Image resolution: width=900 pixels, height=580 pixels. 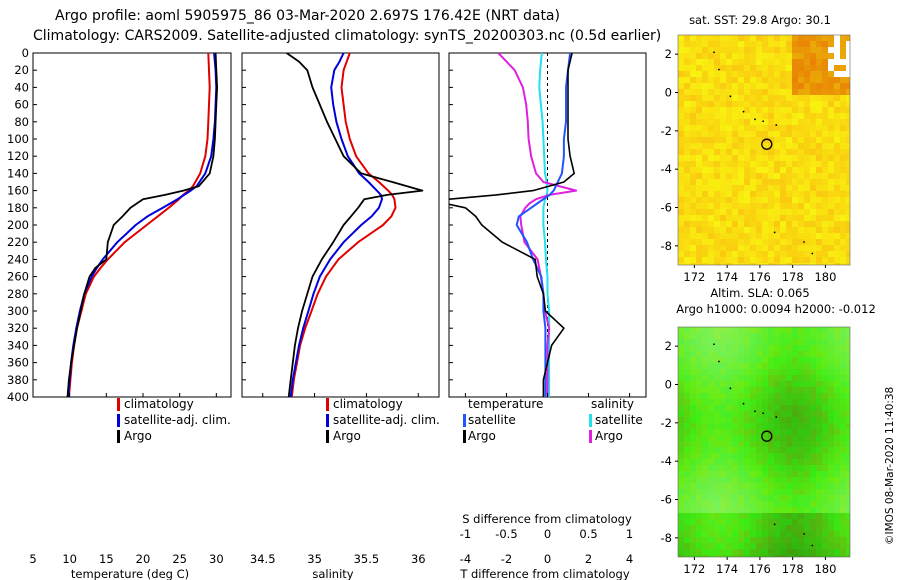 What do you see at coordinates (383, 420) in the screenshot?
I see `salinity-legend: climatology satellite-adj. clim. Argo` at bounding box center [383, 420].